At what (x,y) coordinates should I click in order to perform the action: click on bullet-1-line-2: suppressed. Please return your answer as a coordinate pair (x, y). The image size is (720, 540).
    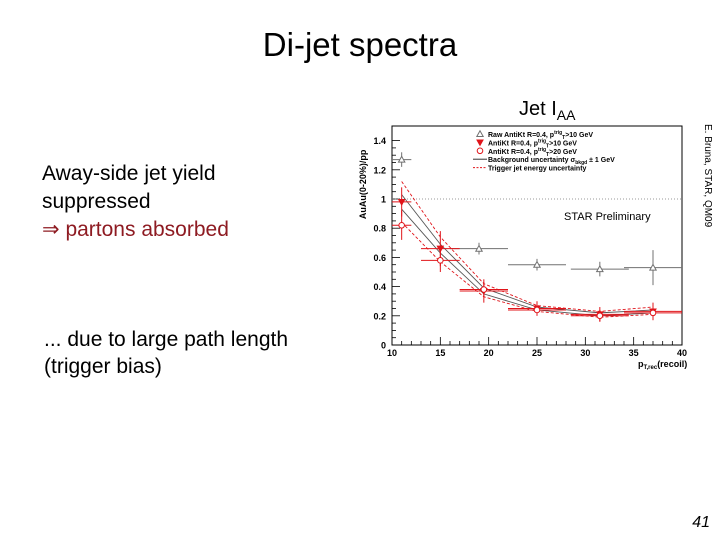
    Looking at the image, I should click on (96, 201).